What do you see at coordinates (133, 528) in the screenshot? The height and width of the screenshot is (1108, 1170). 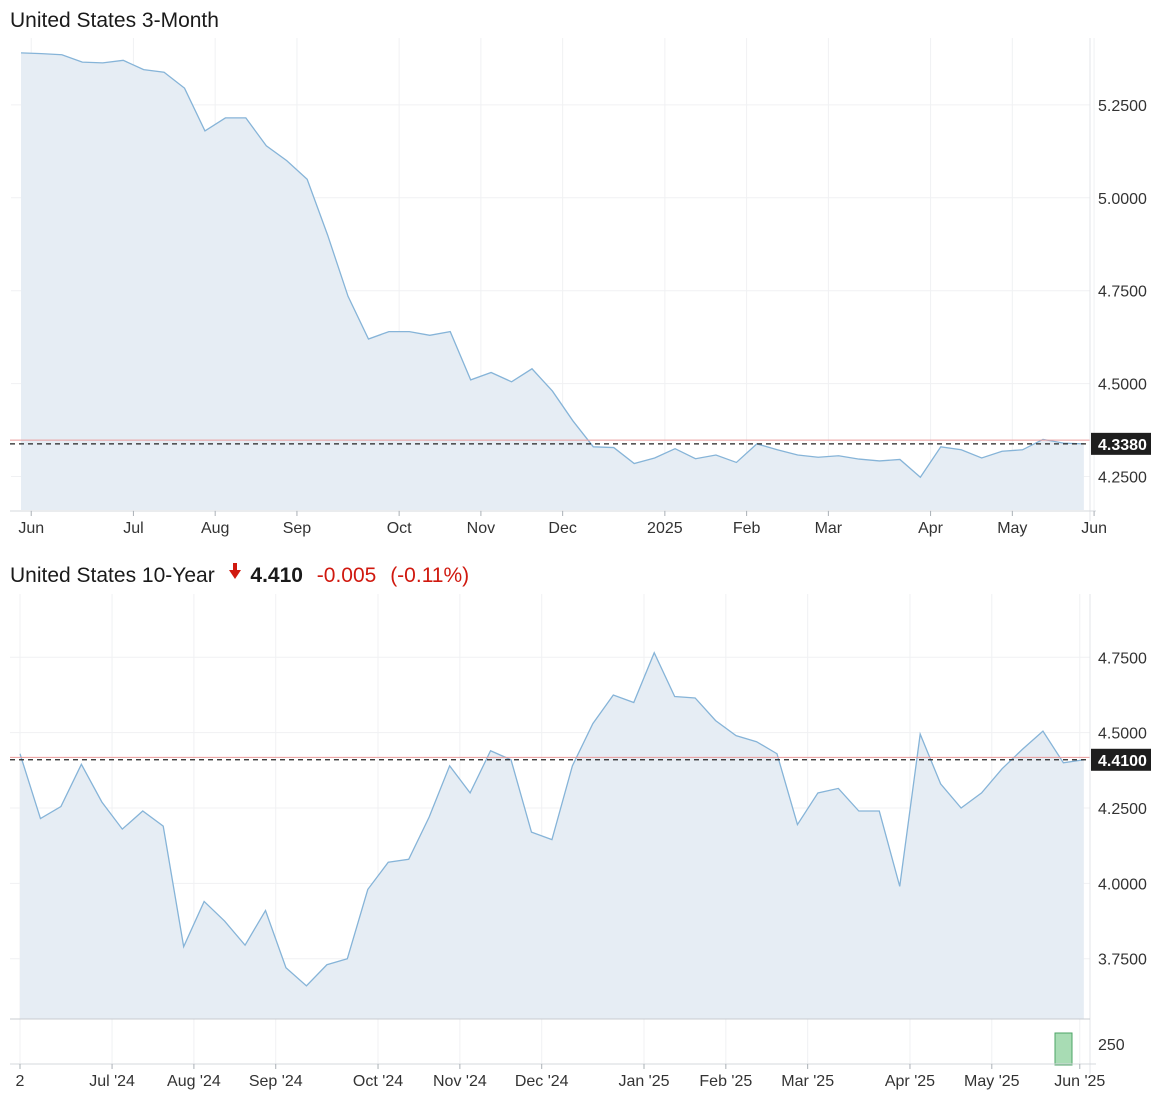 I see `x-tick-label: Jul` at bounding box center [133, 528].